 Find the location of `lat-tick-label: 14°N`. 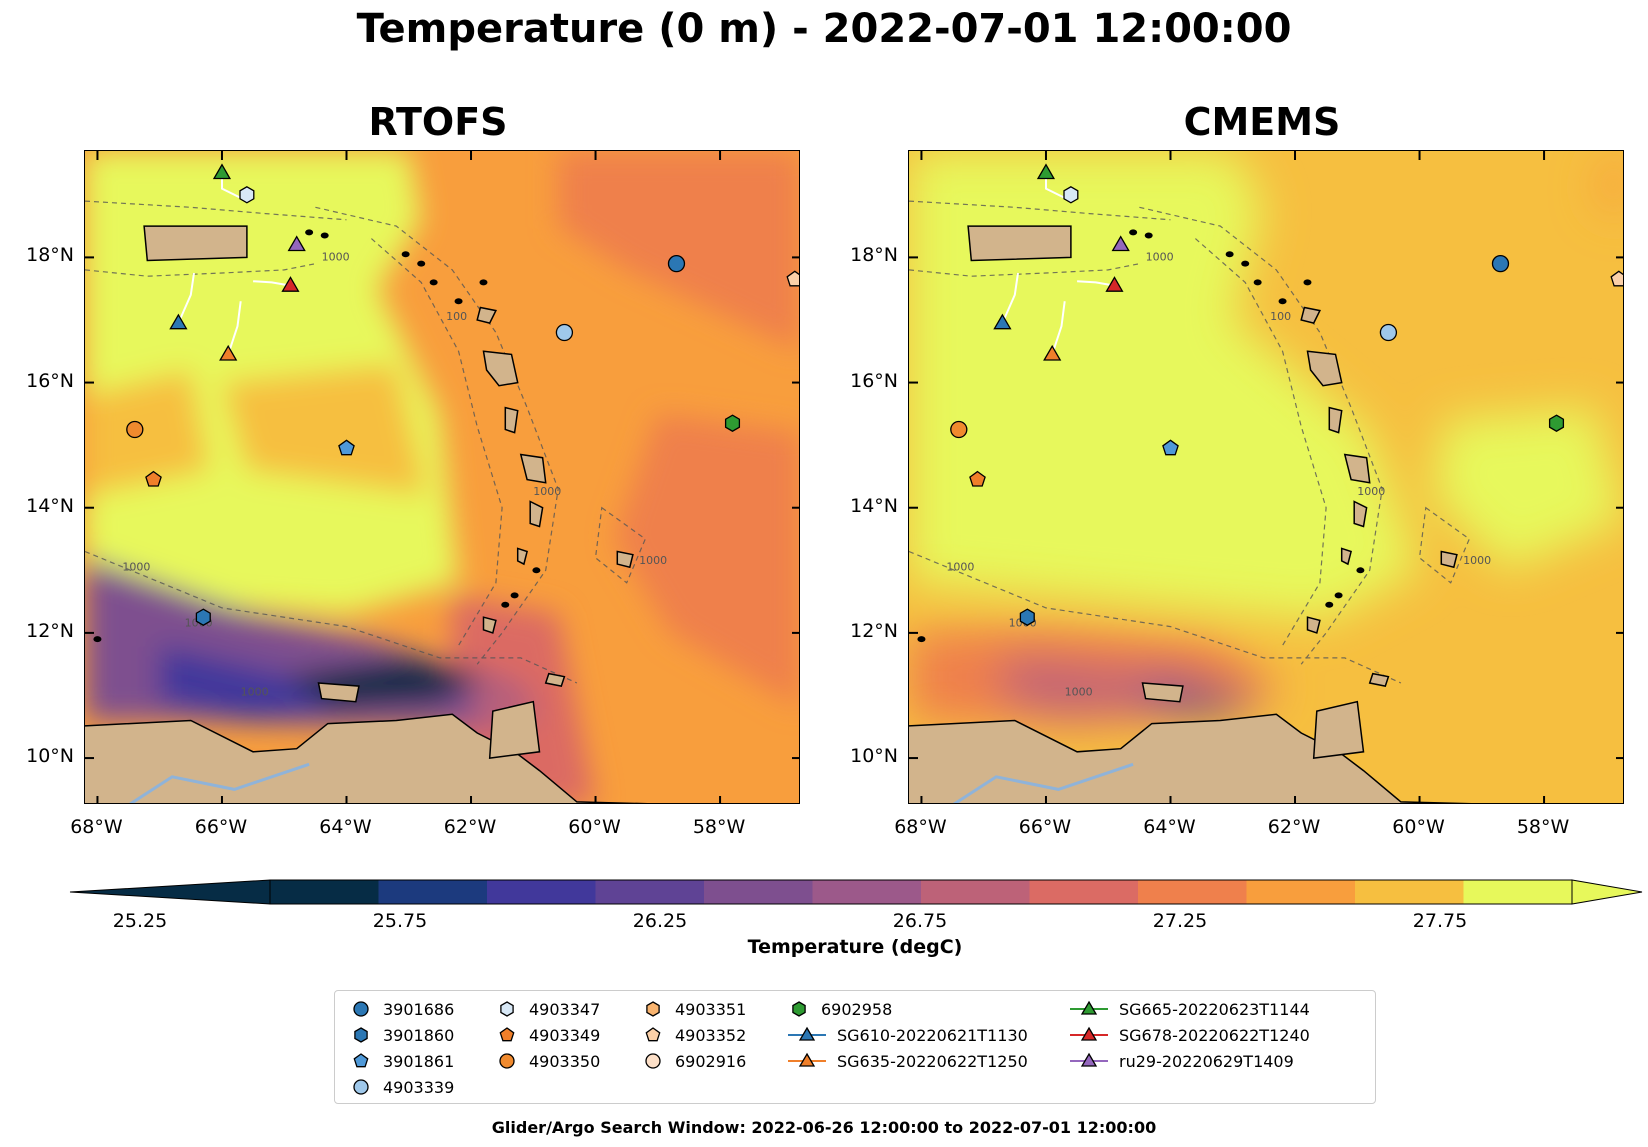

lat-tick-label: 14°N is located at coordinates (50, 505).